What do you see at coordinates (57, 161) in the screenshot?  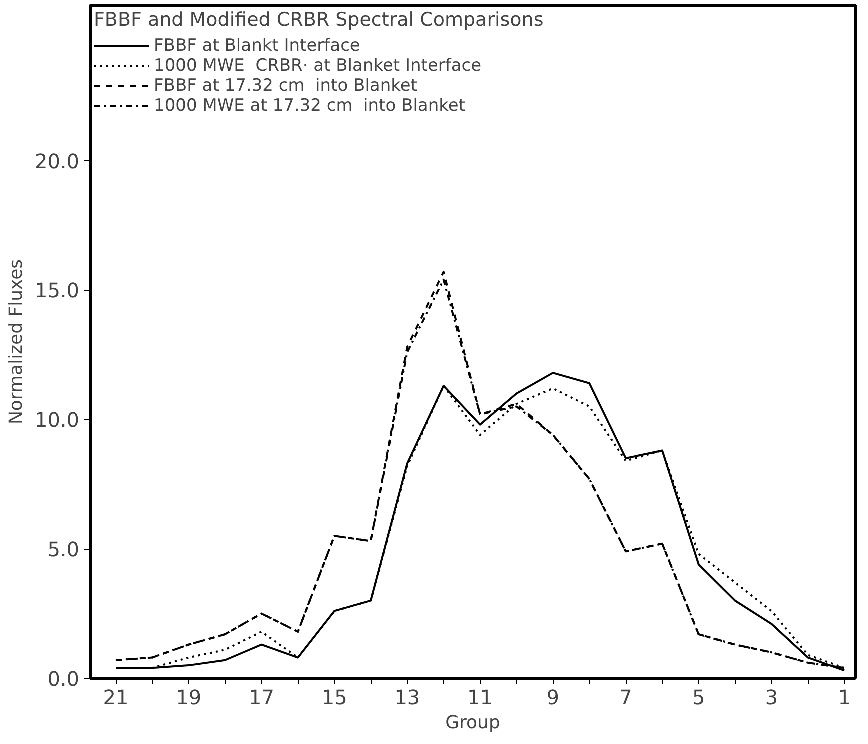 I see `y-tick-label: 20.0` at bounding box center [57, 161].